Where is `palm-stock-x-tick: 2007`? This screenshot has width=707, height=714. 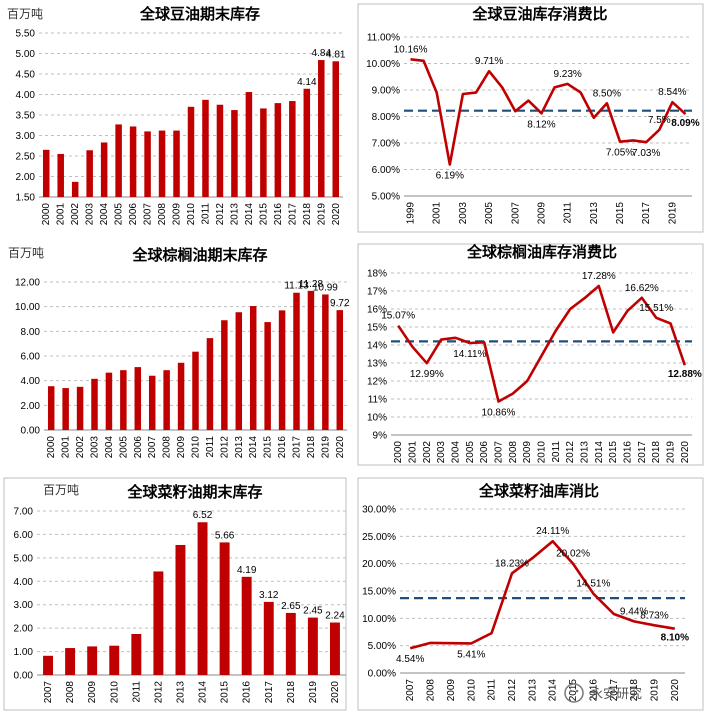
palm-stock-x-tick: 2007 is located at coordinates (152, 447).